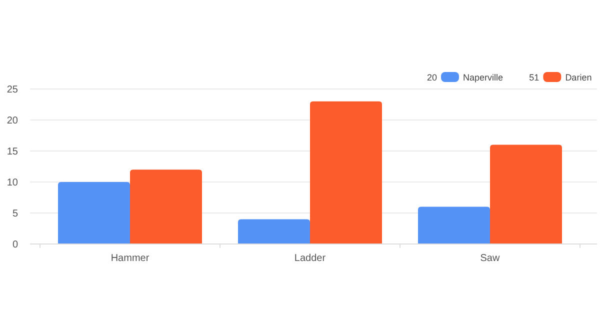 Image resolution: width=604 pixels, height=332 pixels. What do you see at coordinates (12, 183) in the screenshot?
I see `y-tick-label: 10` at bounding box center [12, 183].